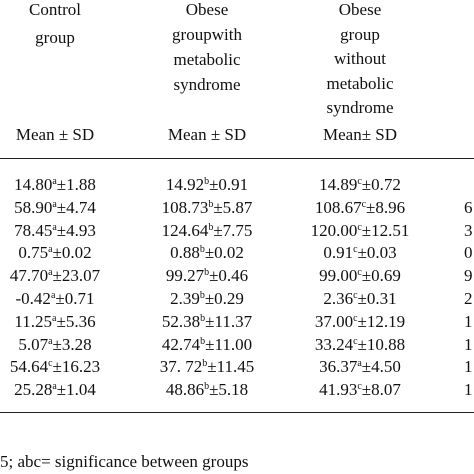  I want to click on cell-fragment: 2, so click(468, 298).